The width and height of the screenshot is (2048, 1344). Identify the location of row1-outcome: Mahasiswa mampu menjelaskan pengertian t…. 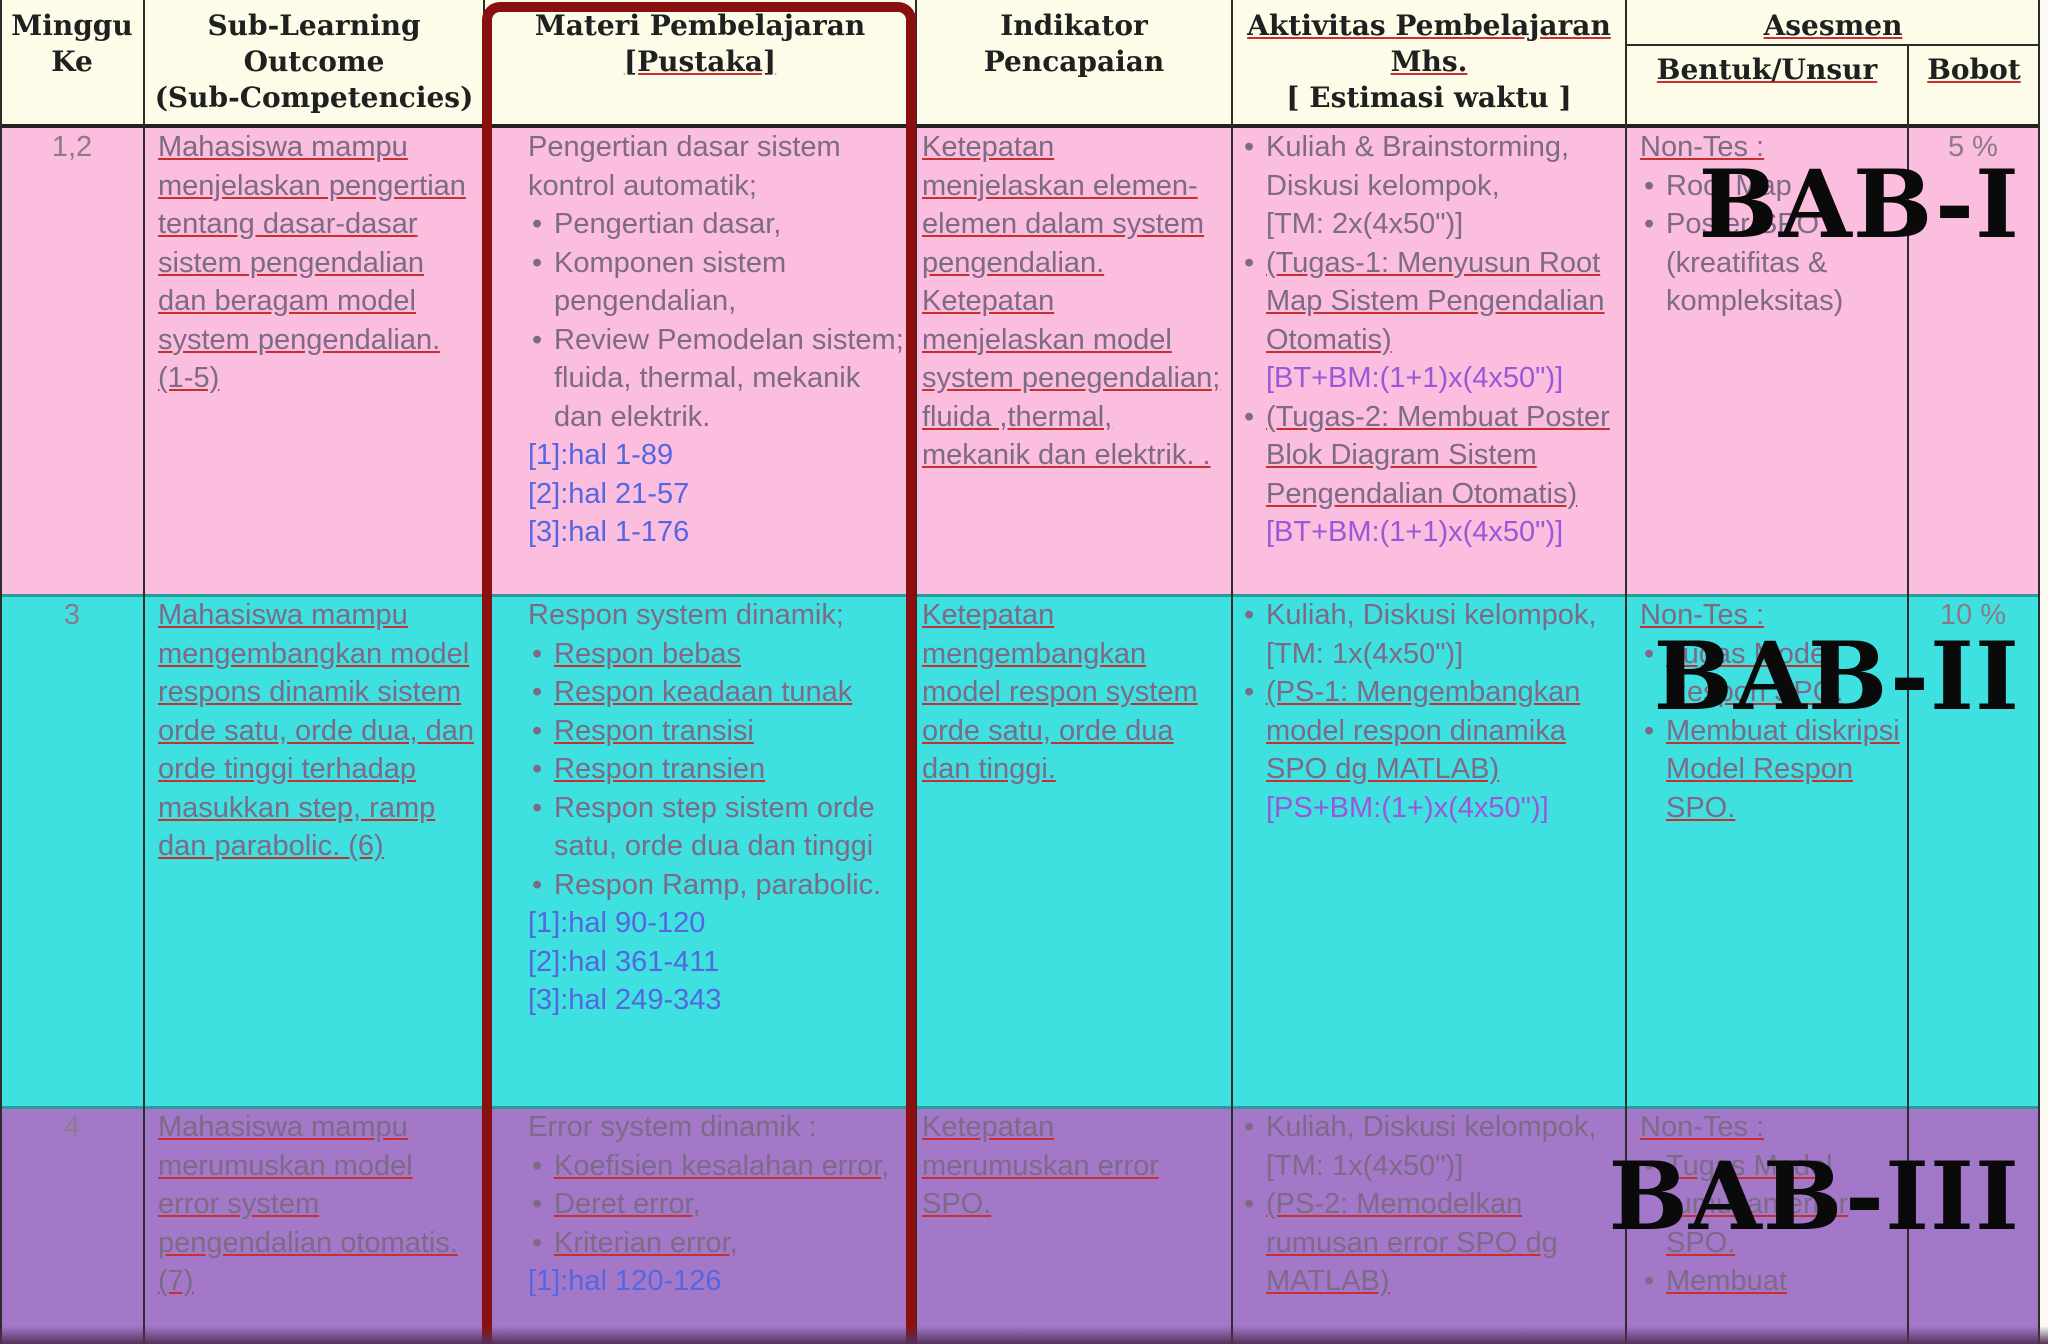
(312, 262).